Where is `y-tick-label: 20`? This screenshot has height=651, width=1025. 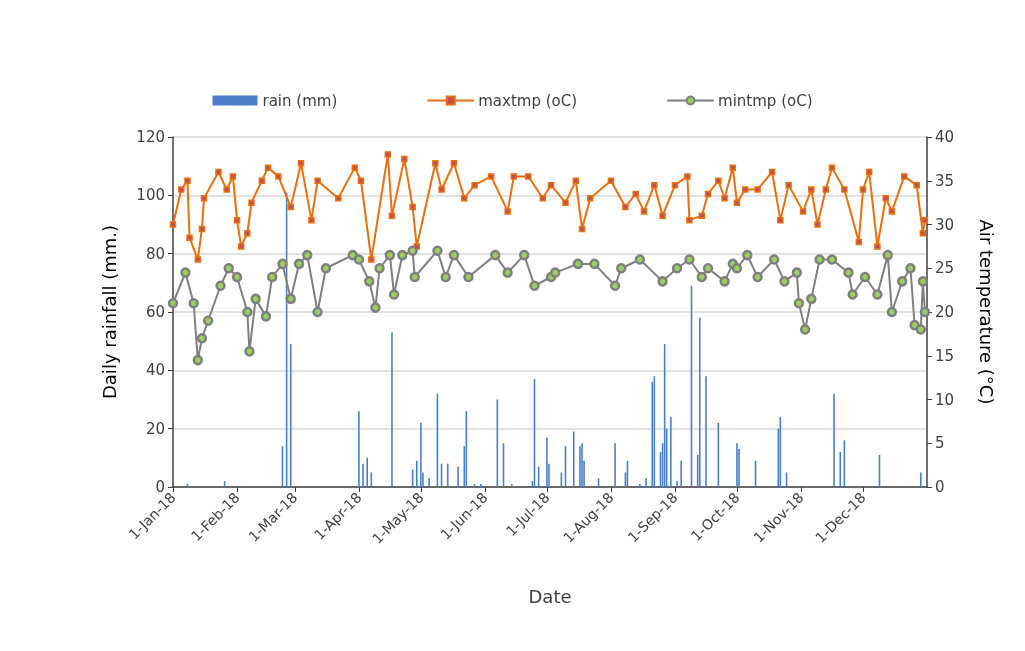
y-tick-label: 20 is located at coordinates (155, 428).